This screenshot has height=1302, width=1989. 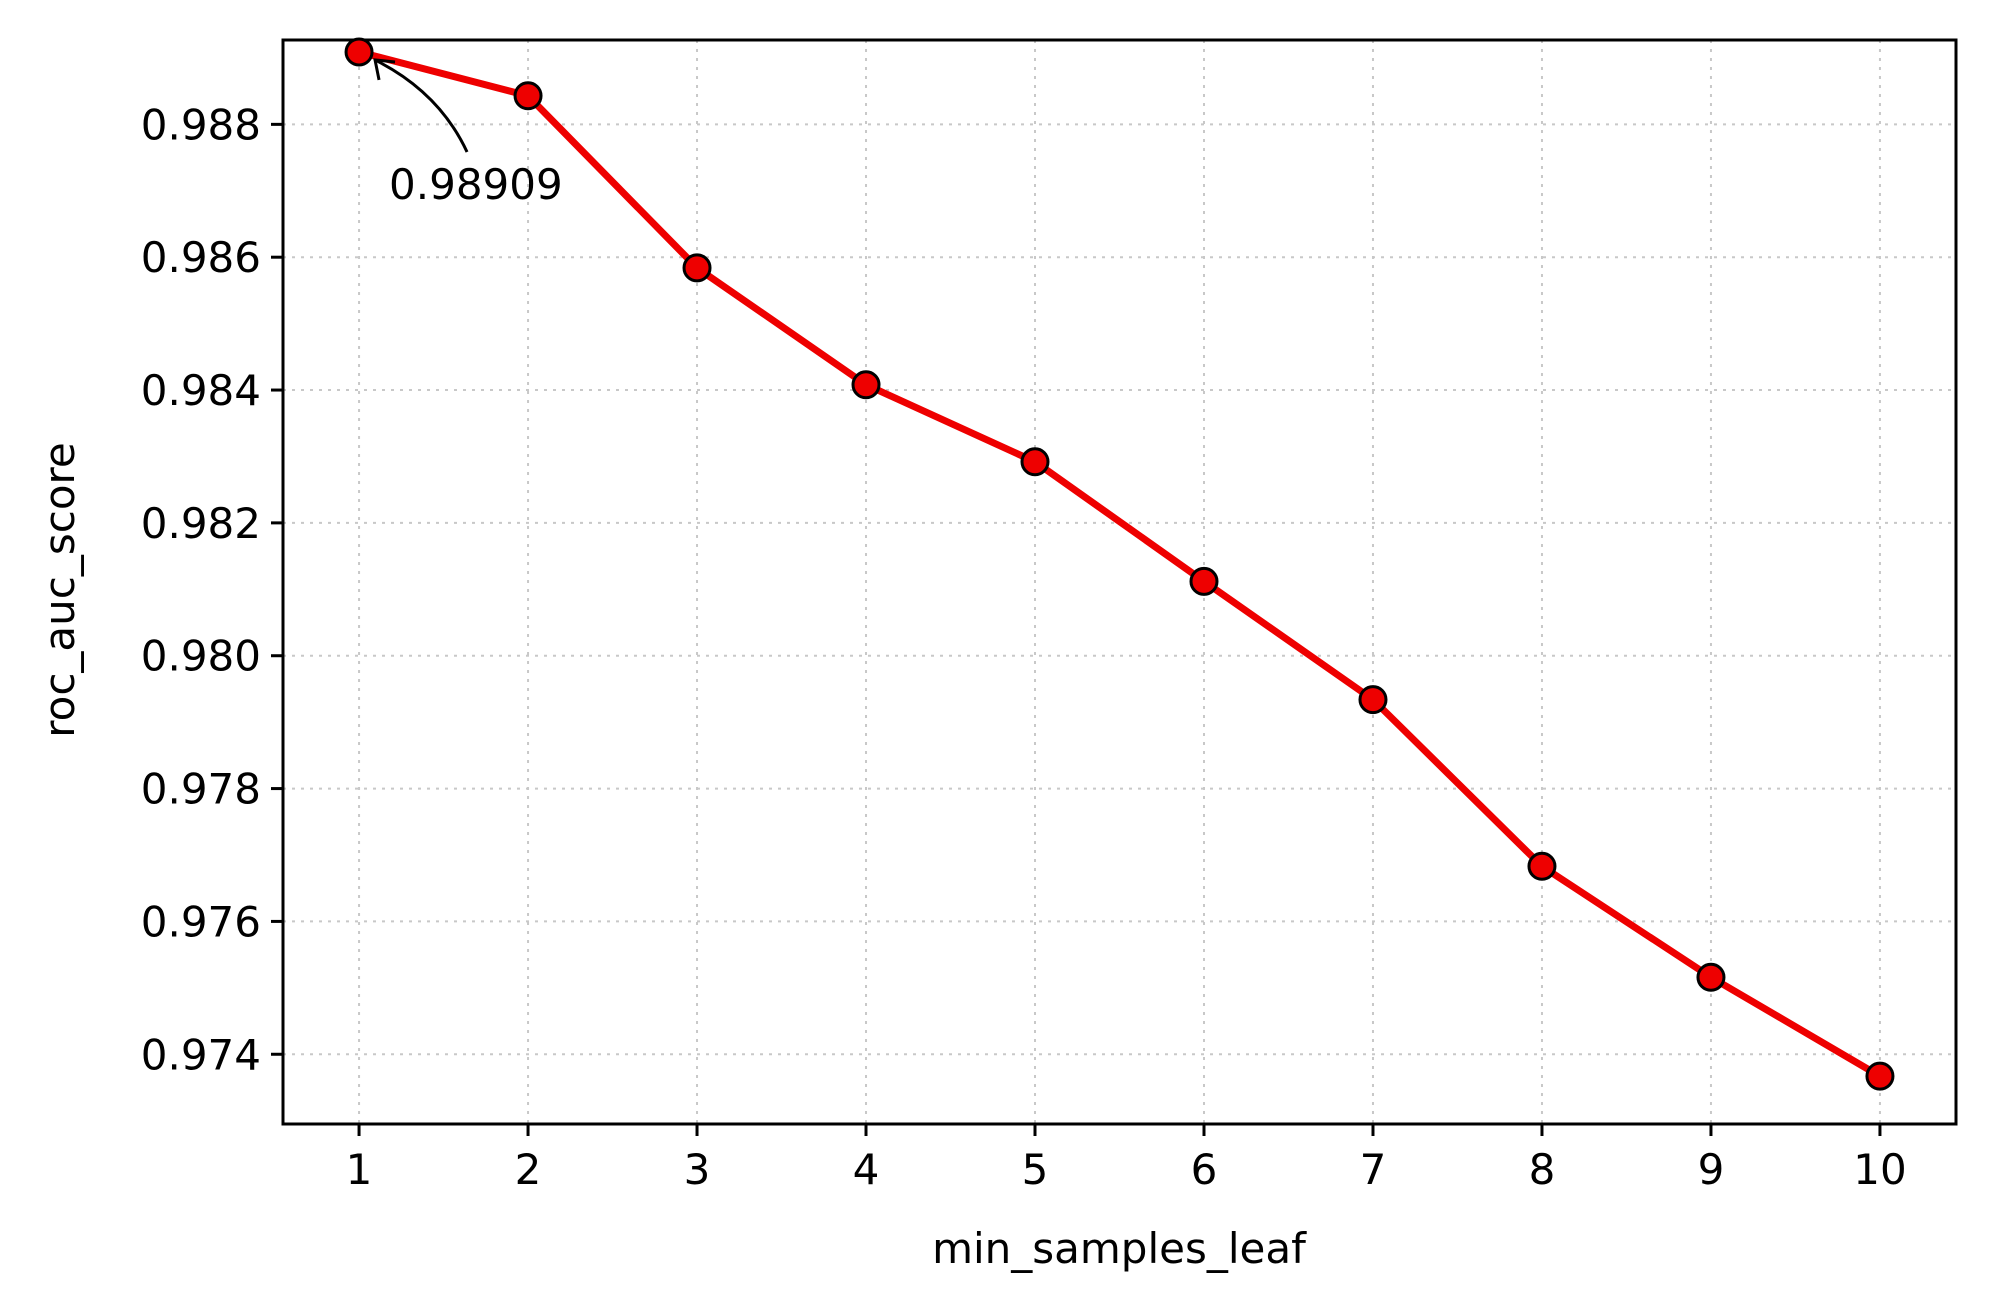 What do you see at coordinates (201, 257) in the screenshot?
I see `y-tick-label: 0.986` at bounding box center [201, 257].